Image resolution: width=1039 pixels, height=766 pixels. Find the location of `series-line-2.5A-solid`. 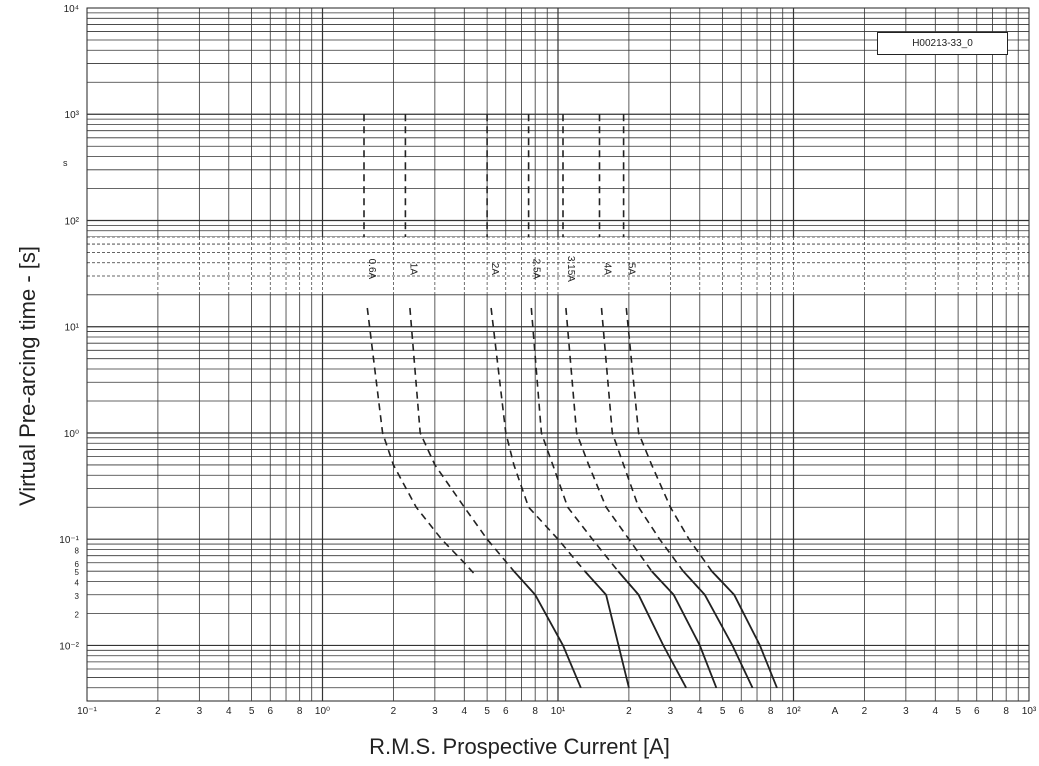

series-line-2.5A-solid is located at coordinates (652, 629).